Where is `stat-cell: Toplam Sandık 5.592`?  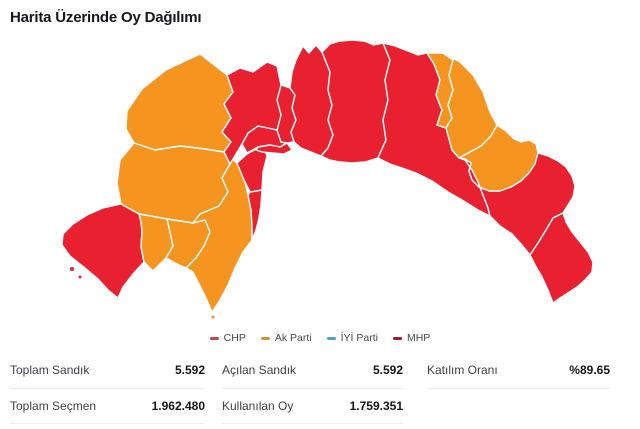 stat-cell: Toplam Sandık 5.592 is located at coordinates (107, 370).